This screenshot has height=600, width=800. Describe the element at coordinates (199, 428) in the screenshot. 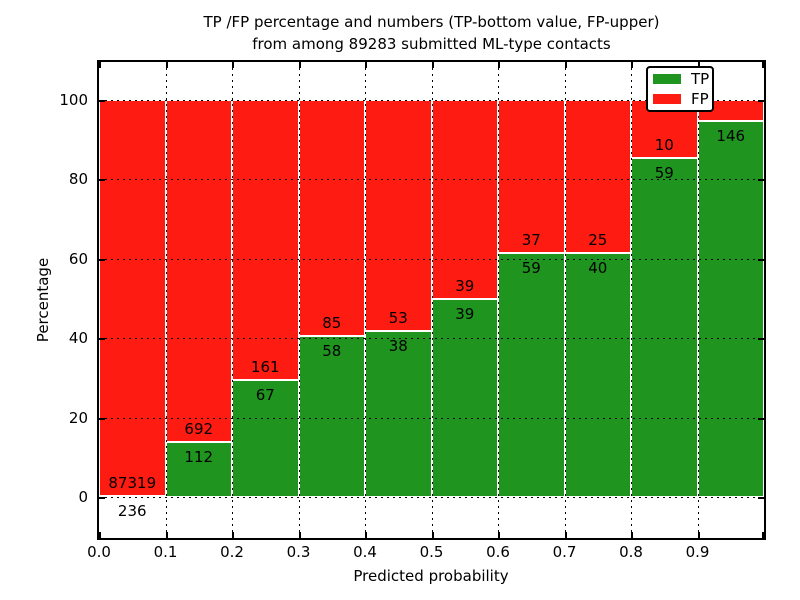

I see `fp-count-label: 692` at that location.